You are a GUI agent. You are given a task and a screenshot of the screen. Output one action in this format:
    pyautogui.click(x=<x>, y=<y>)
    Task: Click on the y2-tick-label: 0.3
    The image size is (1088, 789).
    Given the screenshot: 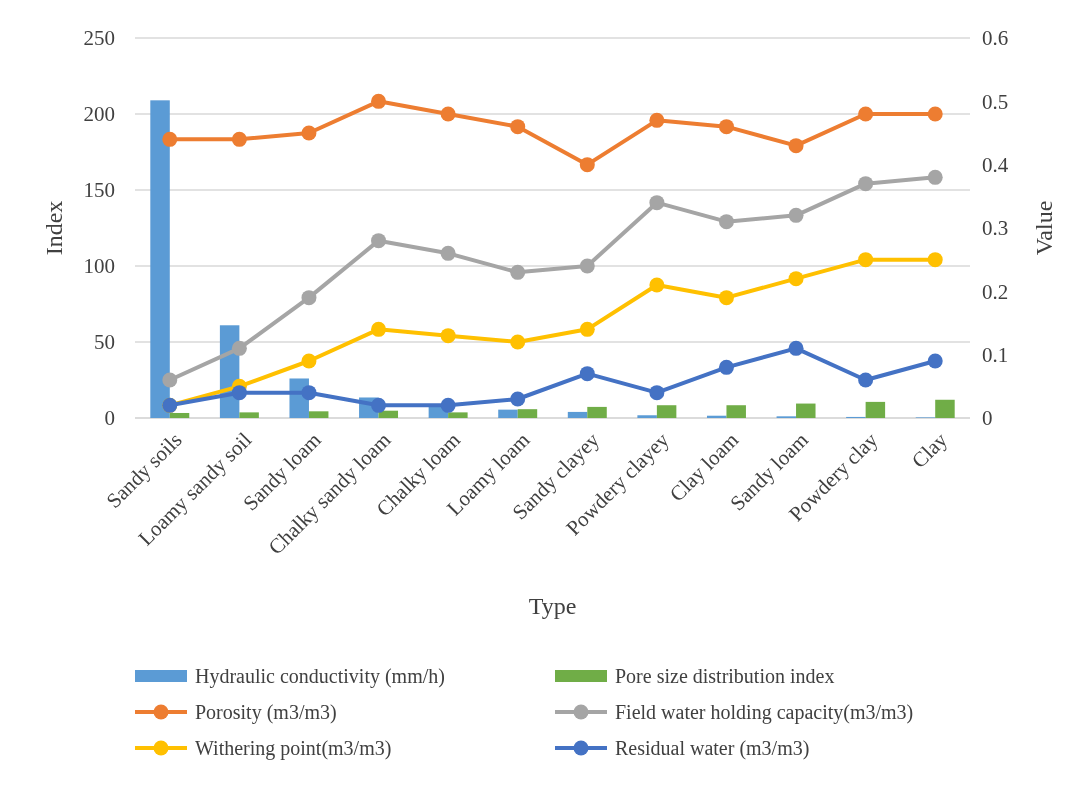 What is the action you would take?
    pyautogui.click(x=995, y=228)
    